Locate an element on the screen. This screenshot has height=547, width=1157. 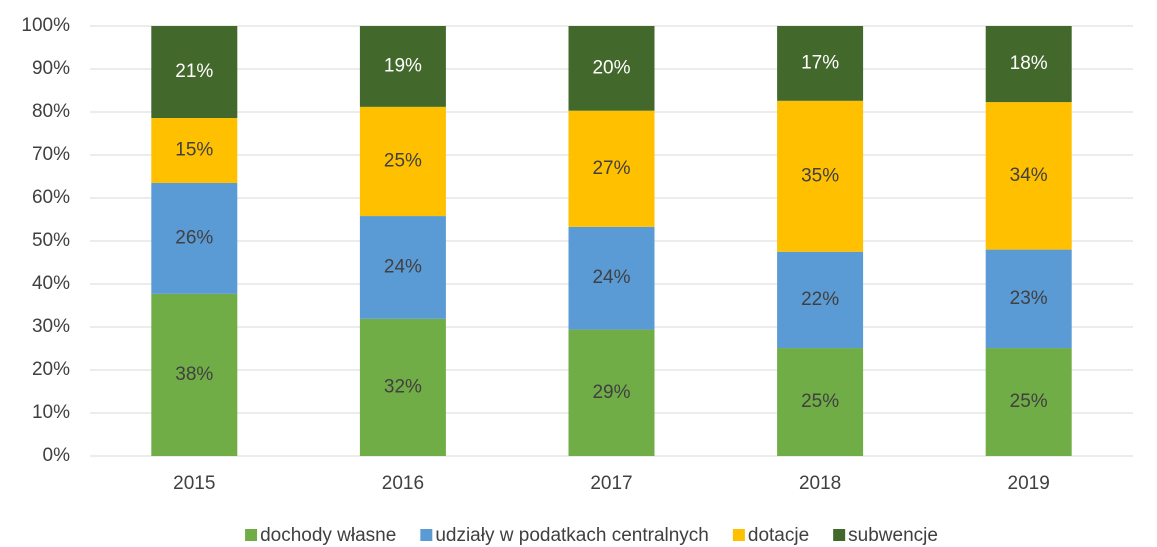
data-label: 35% is located at coordinates (820, 175).